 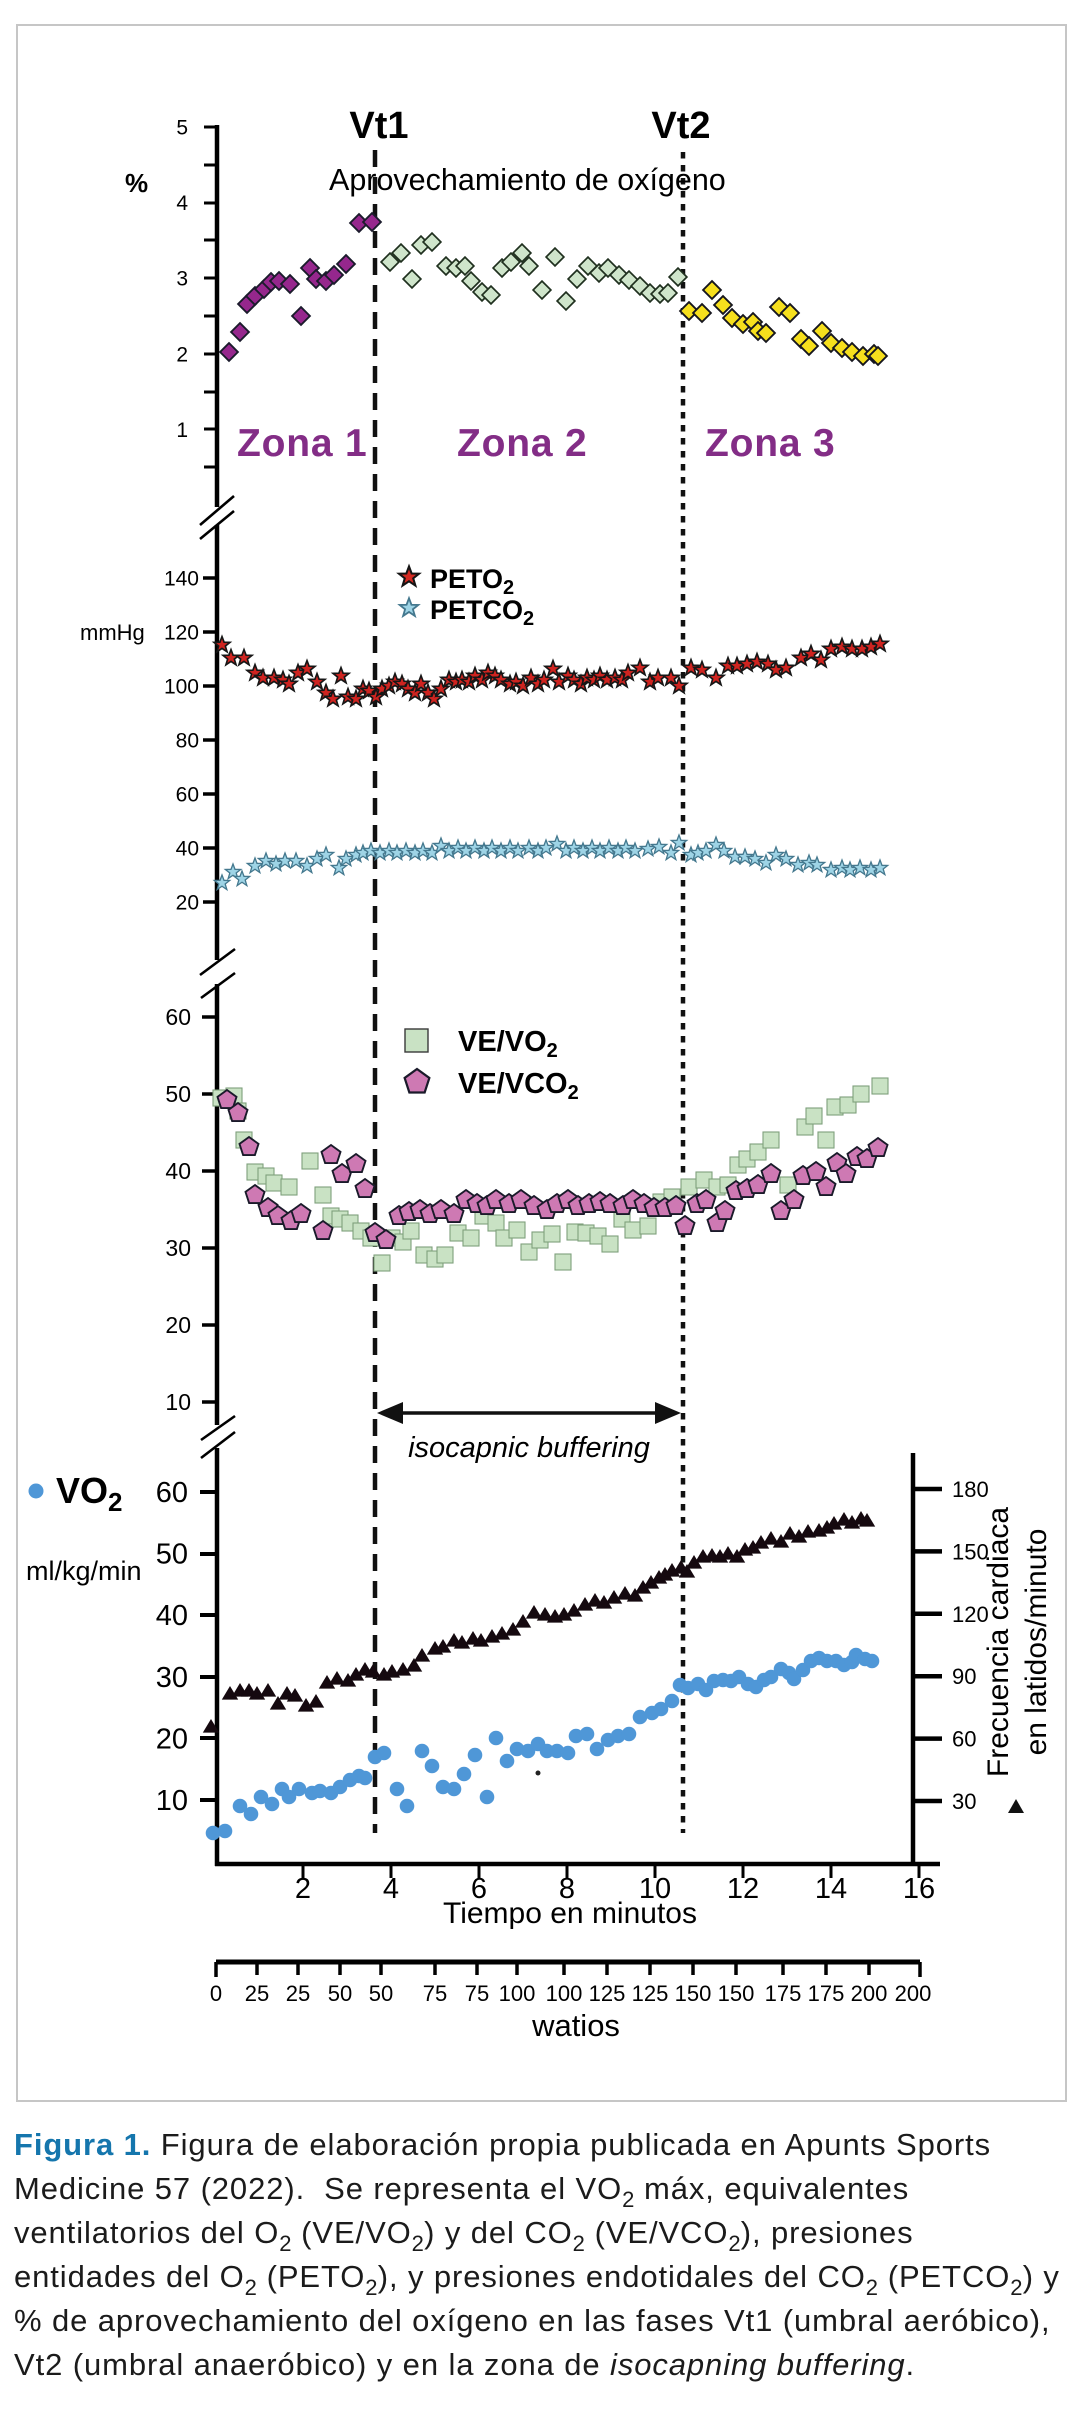 What do you see at coordinates (508, 1044) in the screenshot?
I see `svg-text: VE/VO2` at bounding box center [508, 1044].